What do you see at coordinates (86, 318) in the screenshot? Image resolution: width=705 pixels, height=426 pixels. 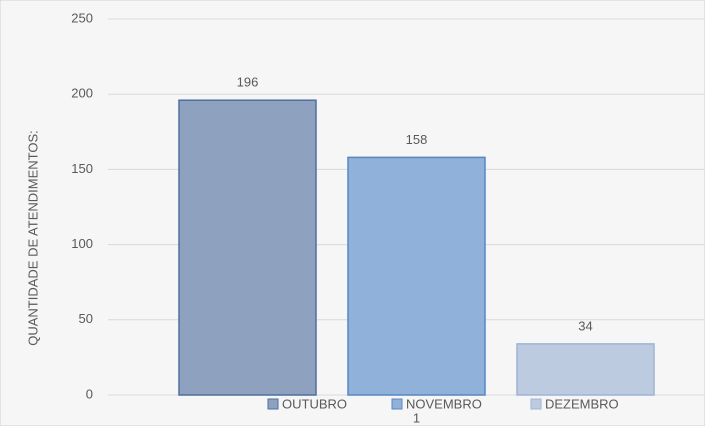 I see `y-tick-label: 50` at bounding box center [86, 318].